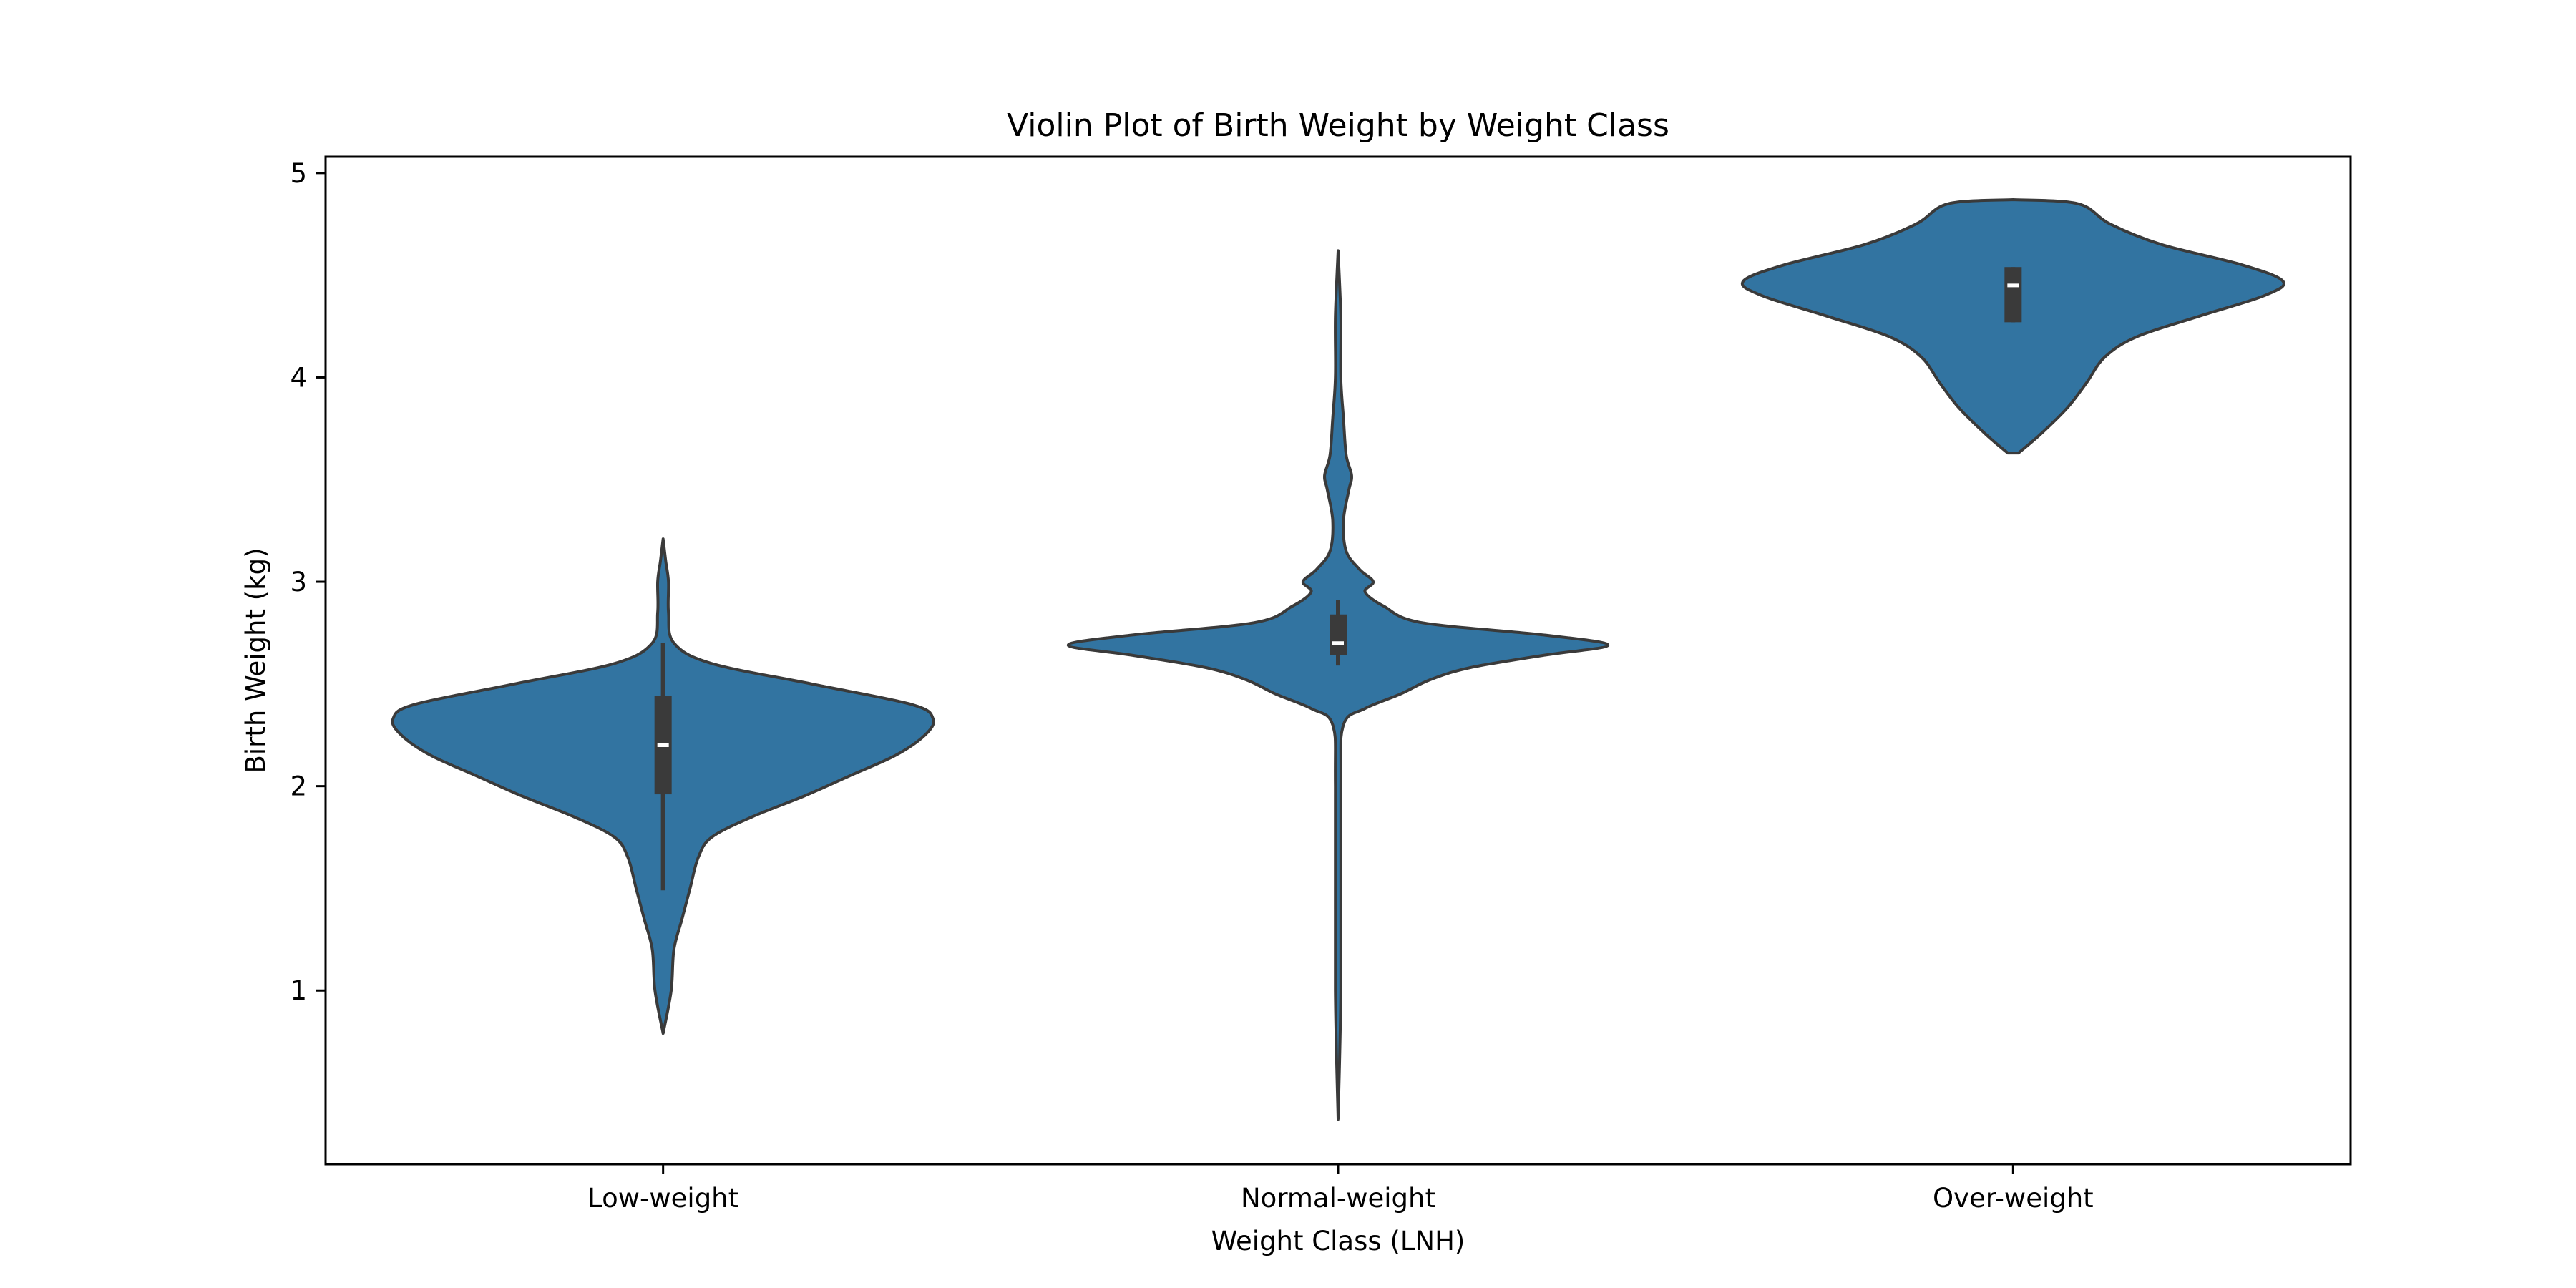  Describe the element at coordinates (662, 1198) in the screenshot. I see `x-tick-label-low-weight: Low-weight` at that location.